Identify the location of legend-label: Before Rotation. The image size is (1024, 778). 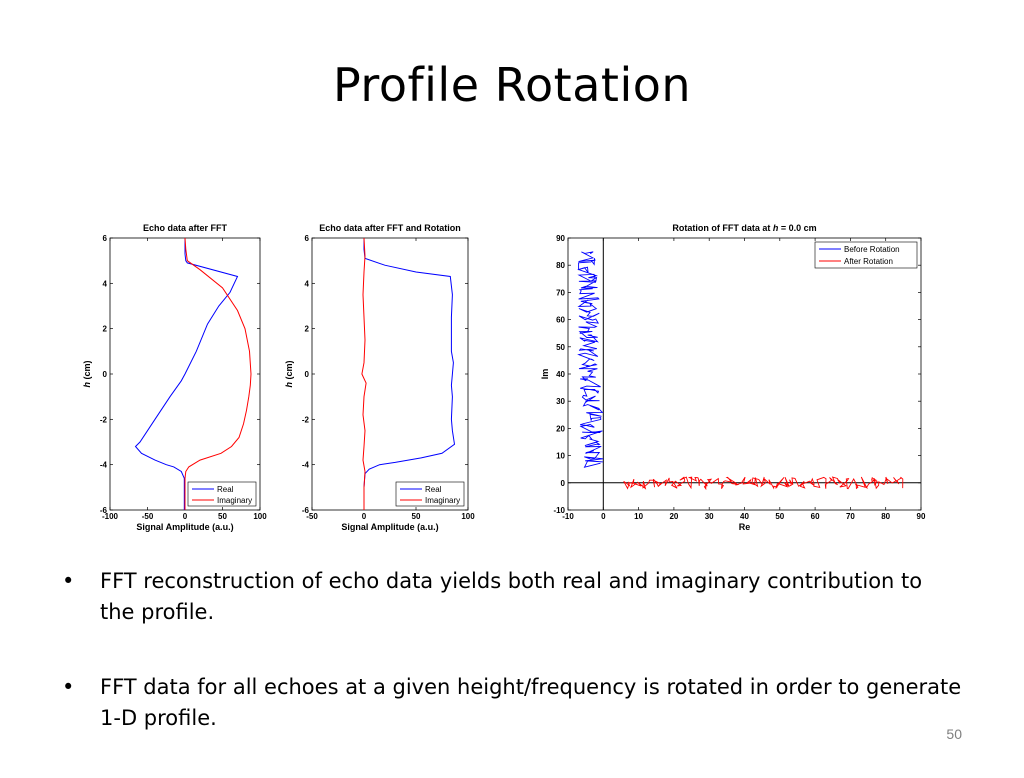
(872, 249).